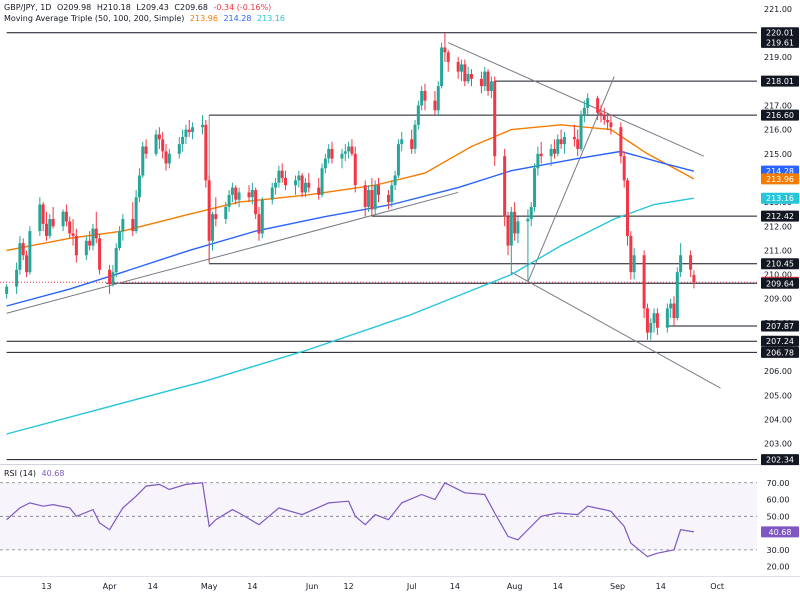 The image size is (800, 599). Describe the element at coordinates (349, 586) in the screenshot. I see `time-axis-tick: 12` at that location.